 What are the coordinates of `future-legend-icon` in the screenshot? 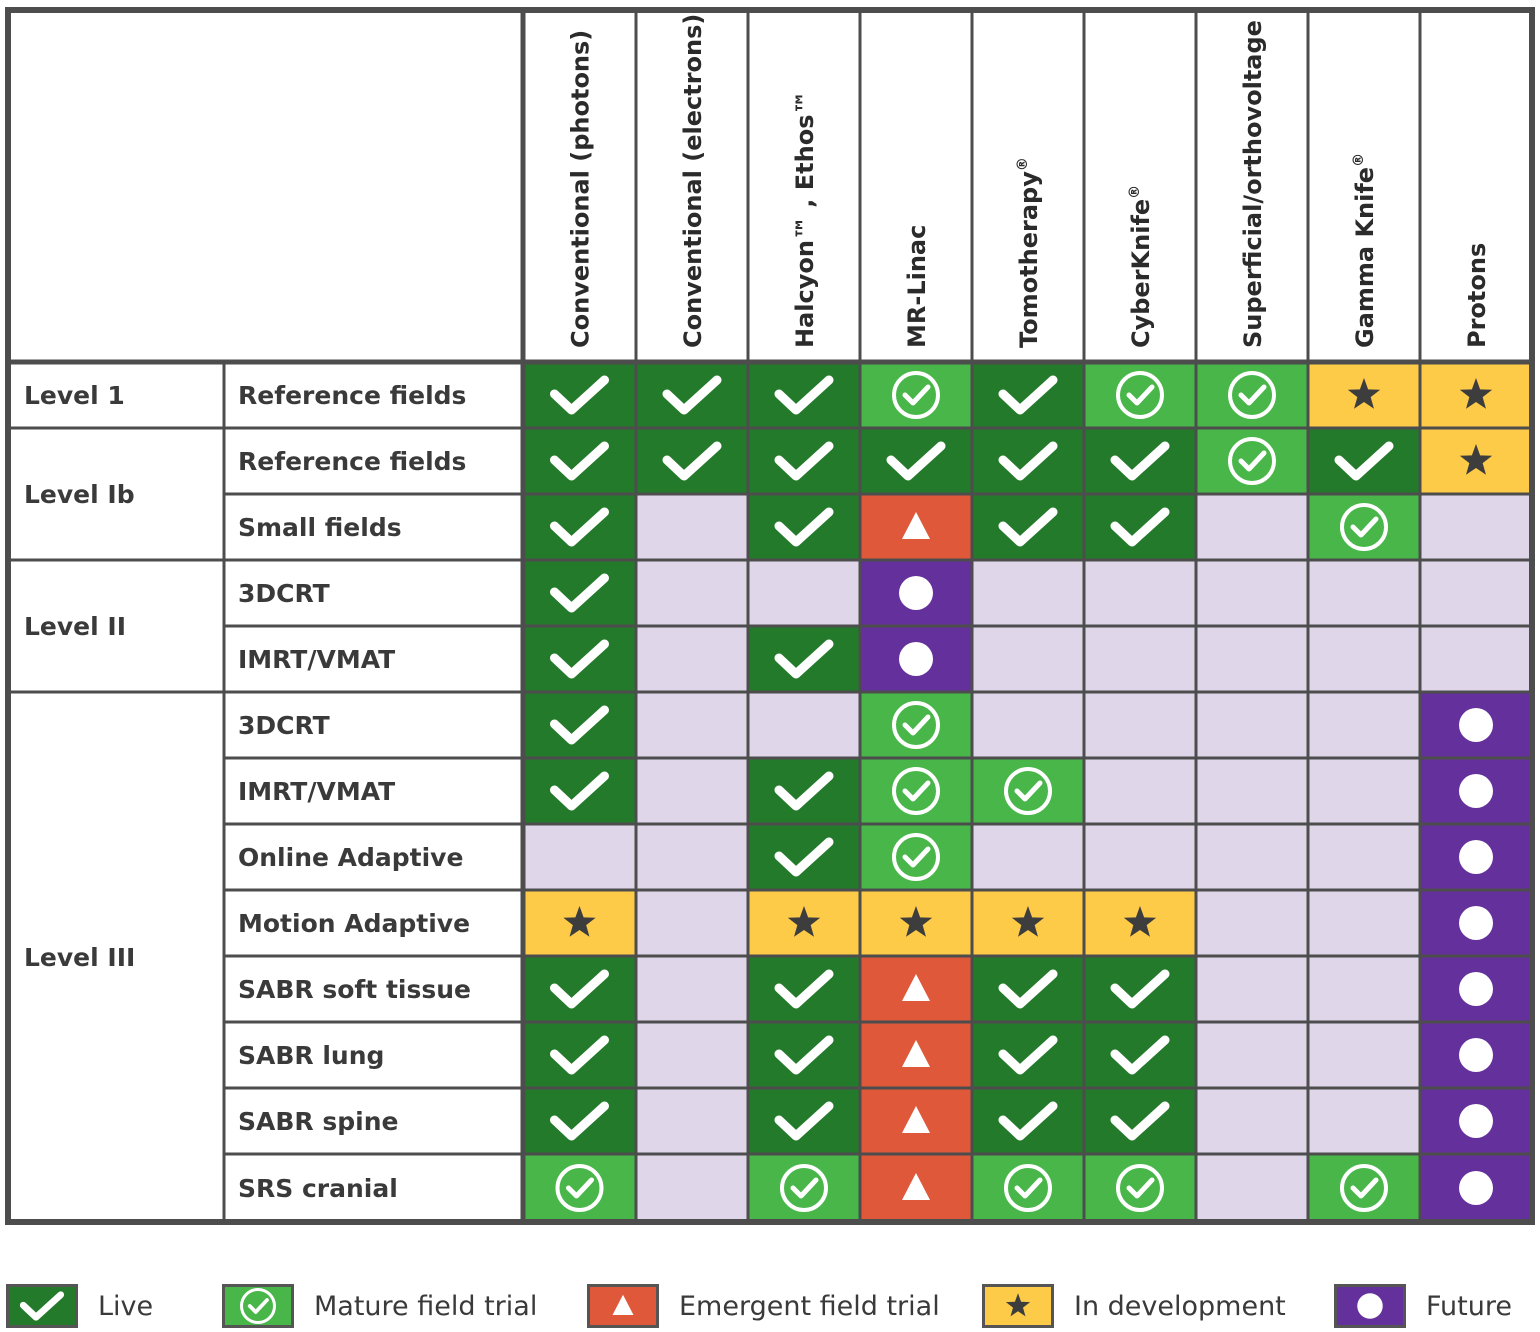 It's located at (1370, 1306).